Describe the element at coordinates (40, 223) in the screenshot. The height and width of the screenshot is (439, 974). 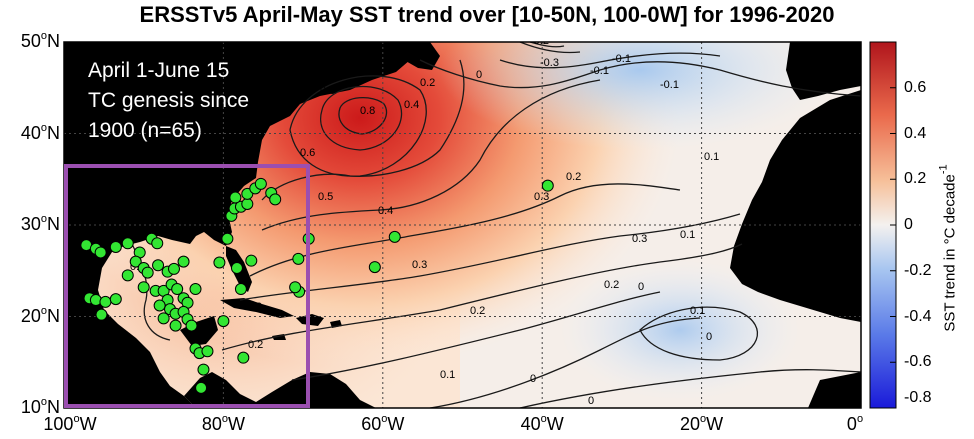
I see `latitude-tick-label: 30oN` at that location.